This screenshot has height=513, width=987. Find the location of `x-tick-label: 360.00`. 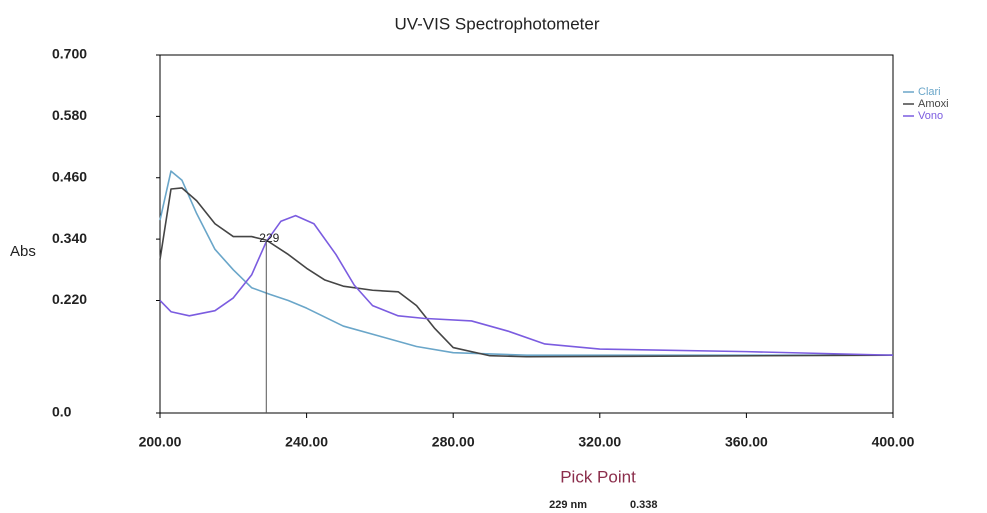

x-tick-label: 360.00 is located at coordinates (746, 442).